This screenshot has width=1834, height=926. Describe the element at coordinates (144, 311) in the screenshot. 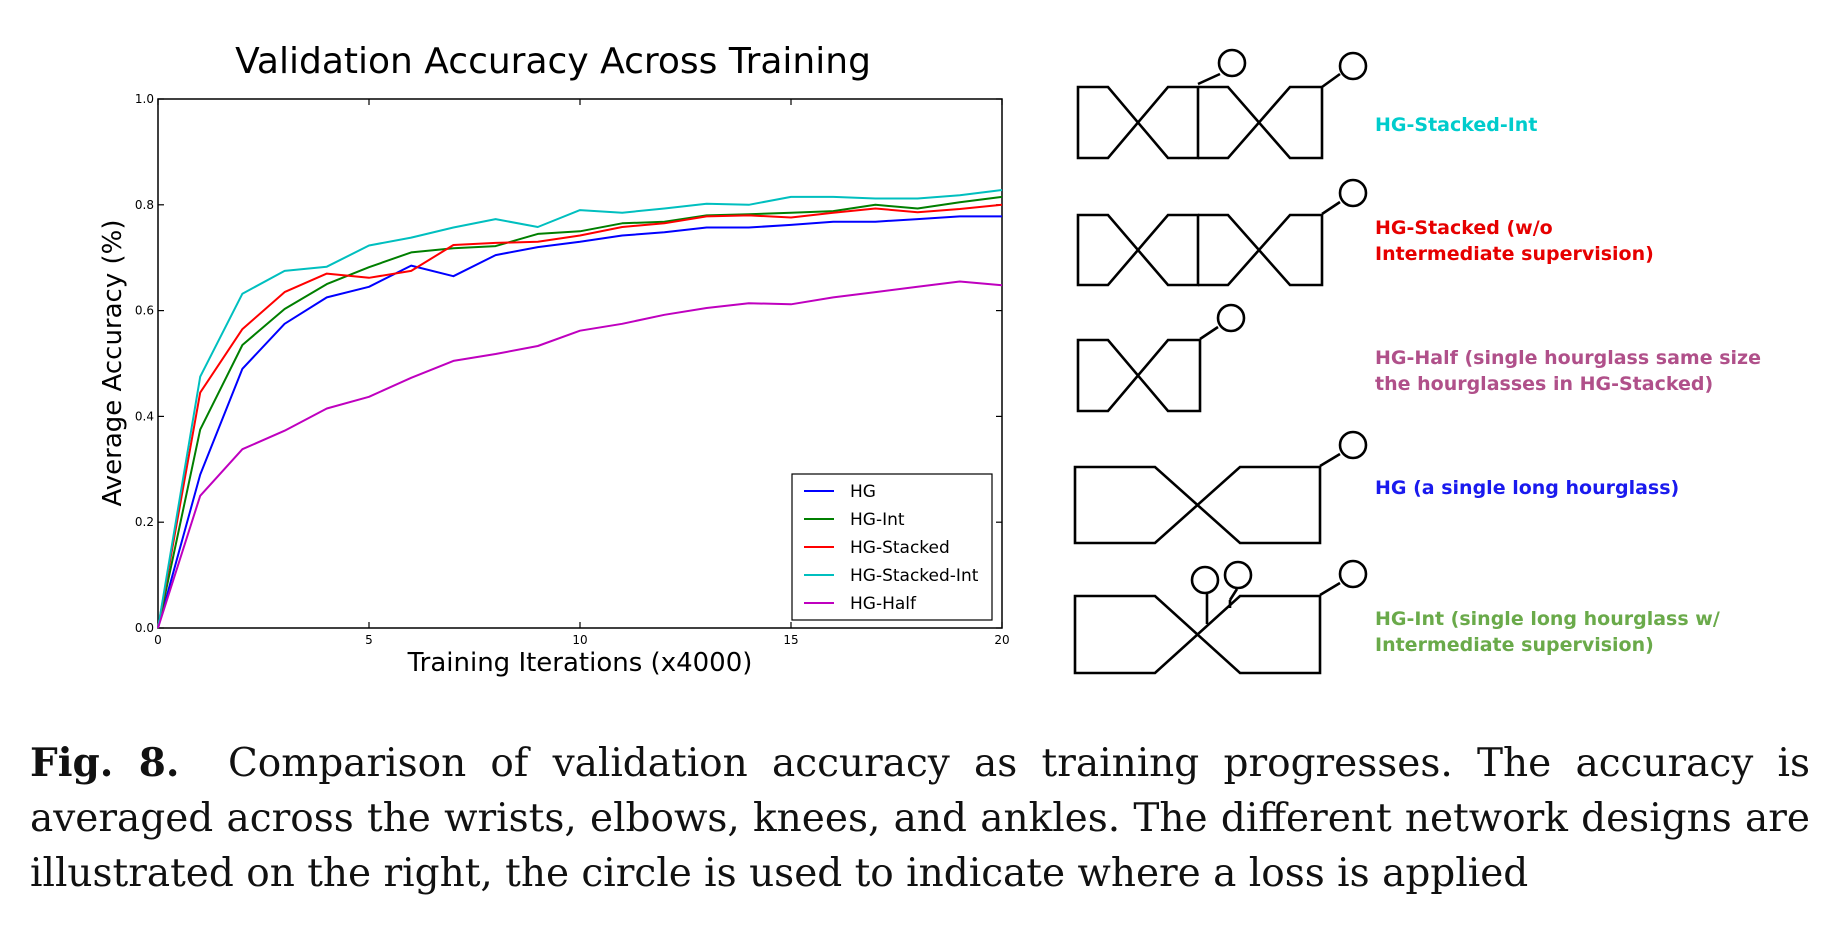

I see `y-tick-label: 0.6` at that location.